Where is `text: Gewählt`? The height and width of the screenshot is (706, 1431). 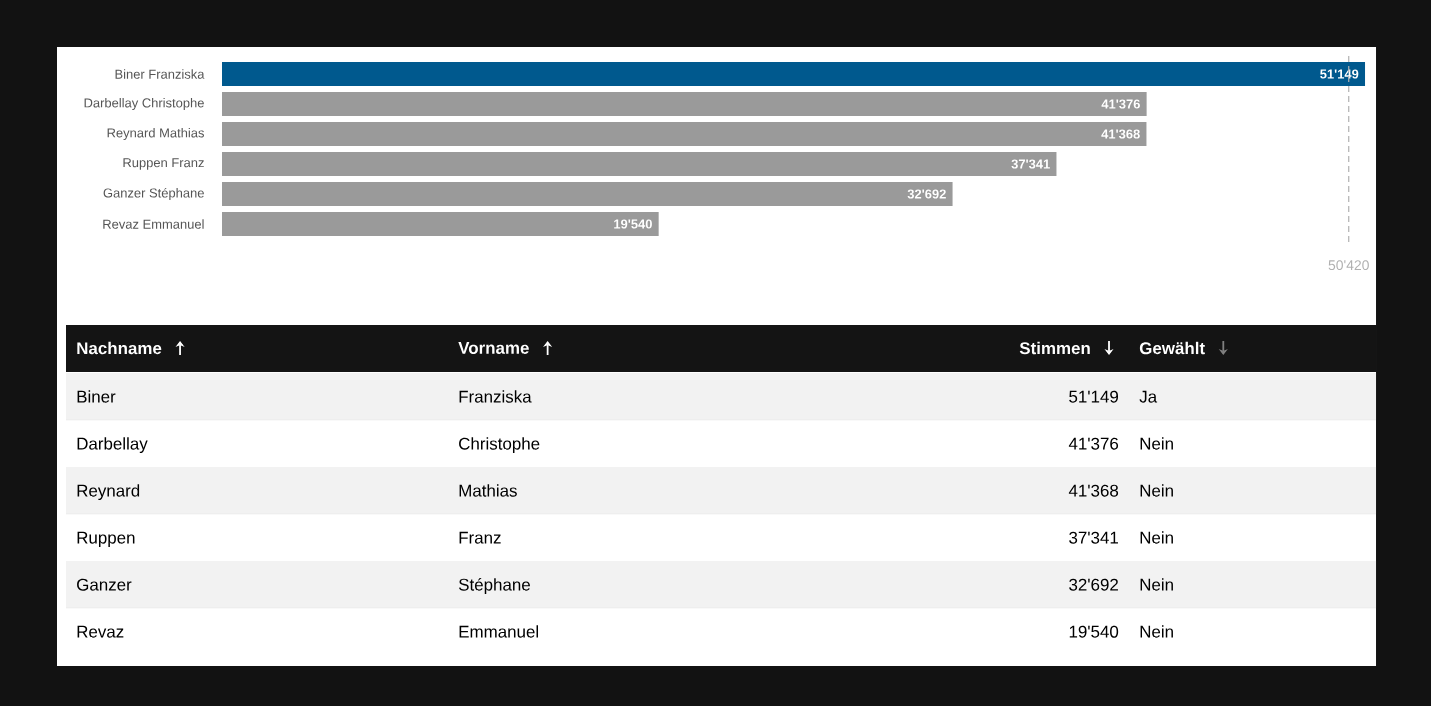 text: Gewählt is located at coordinates (1172, 348).